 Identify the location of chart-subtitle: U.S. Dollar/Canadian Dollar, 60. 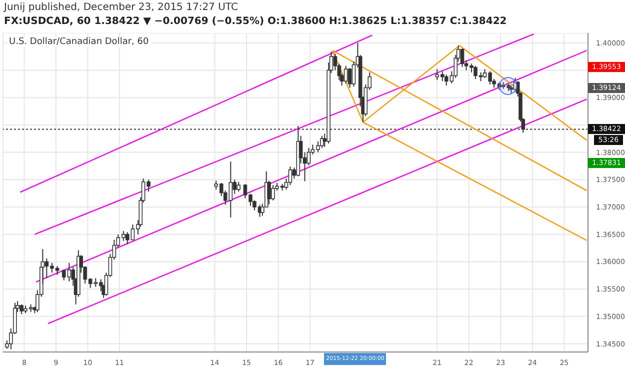
(79, 42).